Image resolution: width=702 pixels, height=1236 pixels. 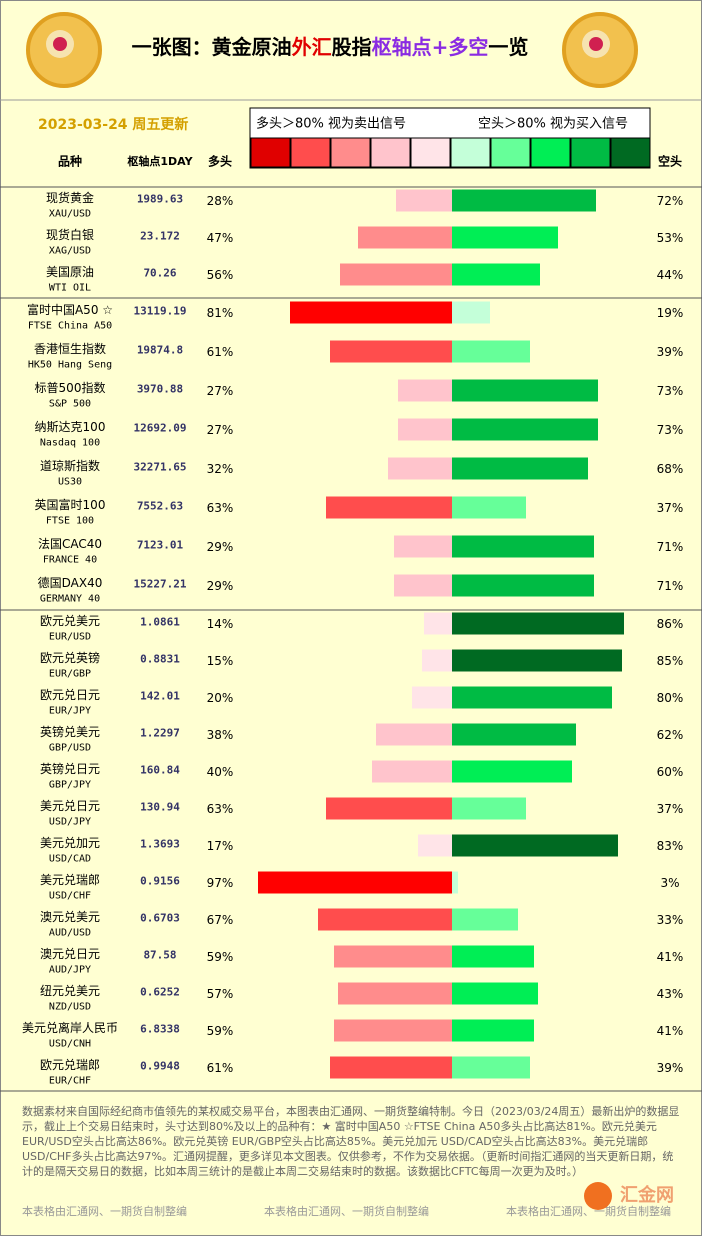 I want to click on pivot: 15227.21, so click(x=160, y=584).